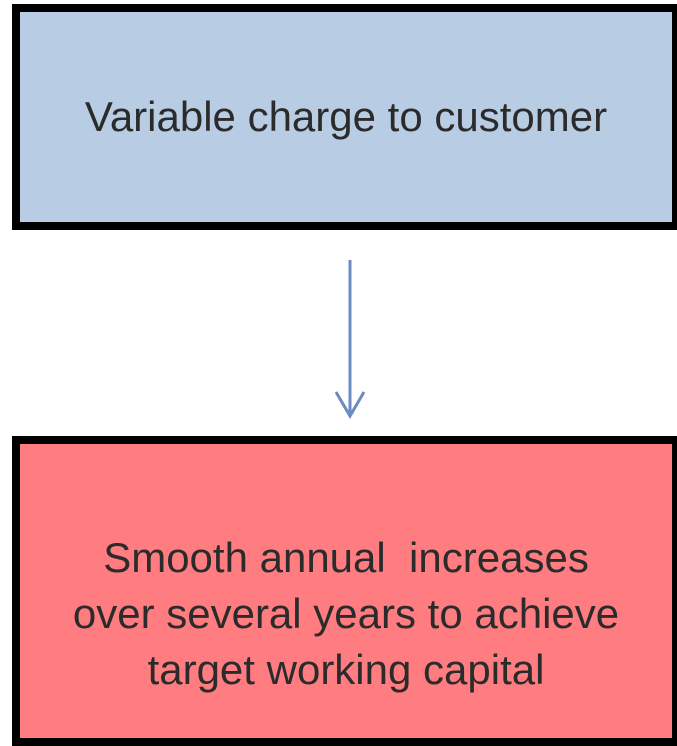 The height and width of the screenshot is (746, 677). I want to click on node-line: Smooth annual increases, so click(346, 557).